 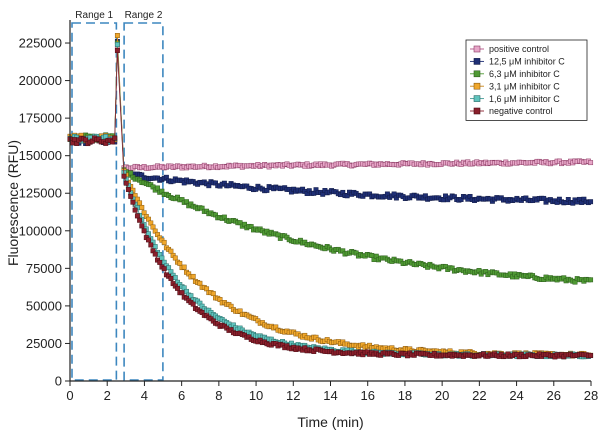 What do you see at coordinates (40, 80) in the screenshot?
I see `y-tick-label: 200000` at bounding box center [40, 80].